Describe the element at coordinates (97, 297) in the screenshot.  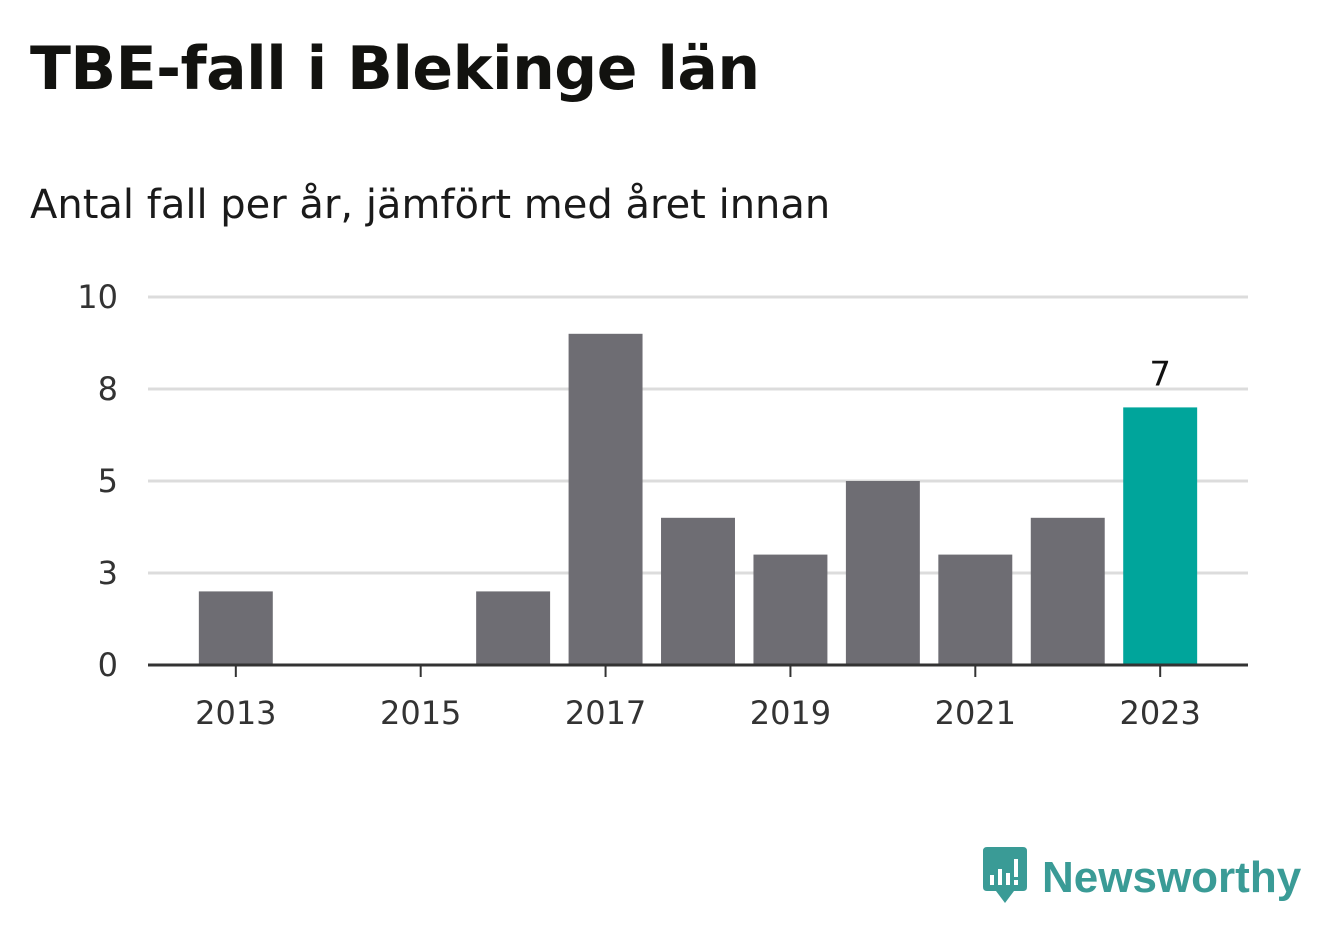
I see `y-tick-label: 10` at that location.